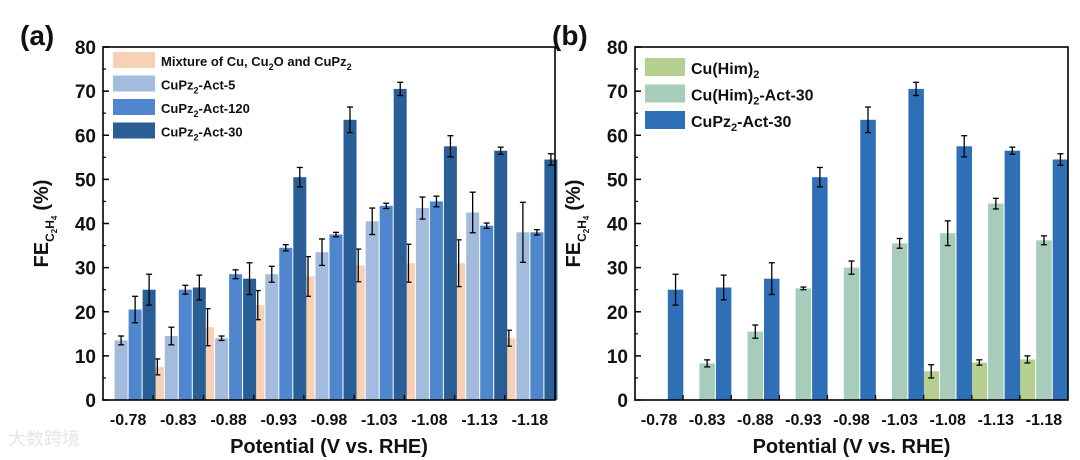  What do you see at coordinates (617, 225) in the screenshot?
I see `y-tick-label: 40` at bounding box center [617, 225].